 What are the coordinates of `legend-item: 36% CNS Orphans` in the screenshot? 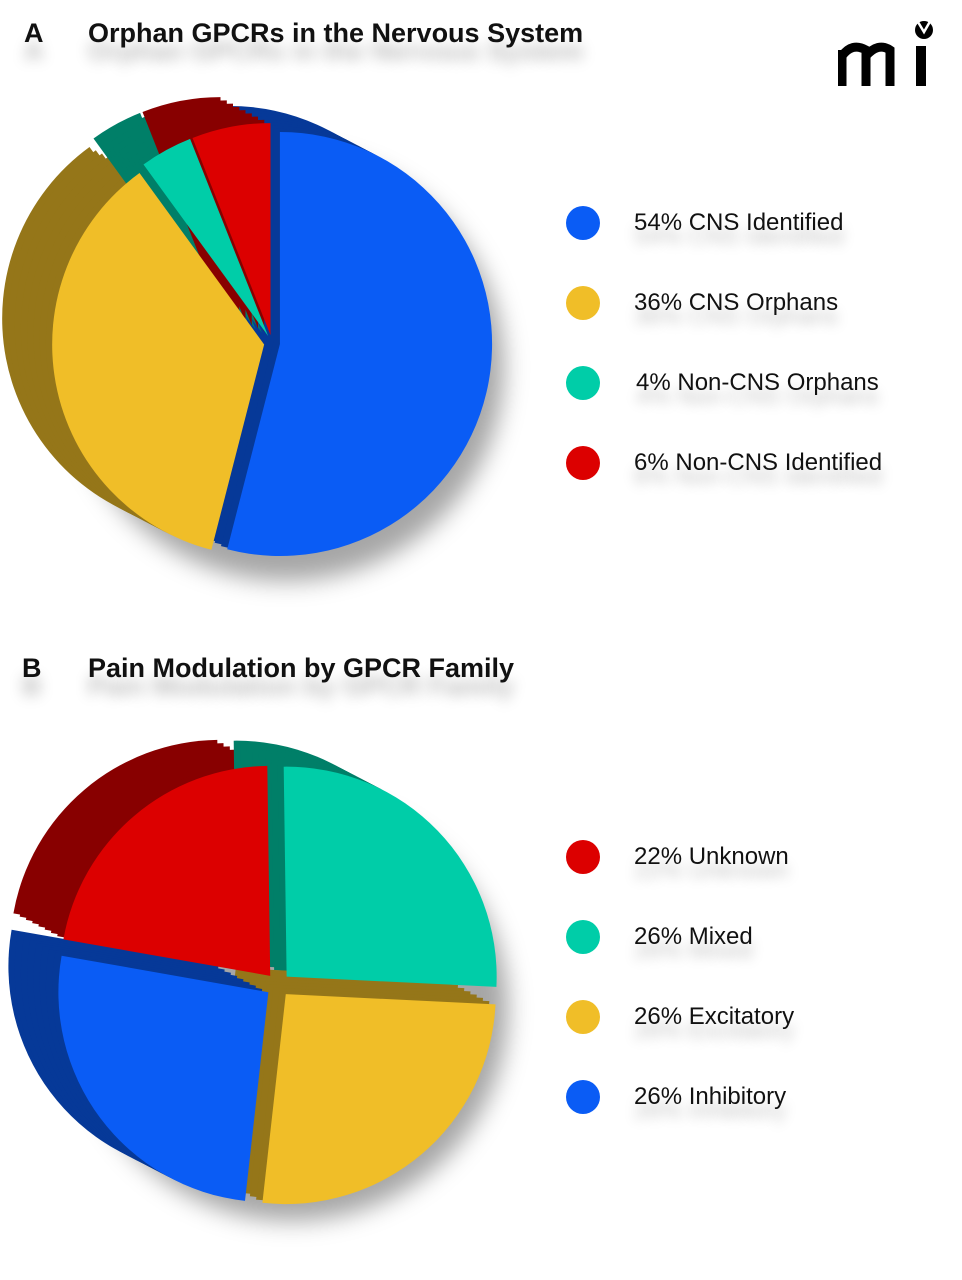 It's located at (702, 303).